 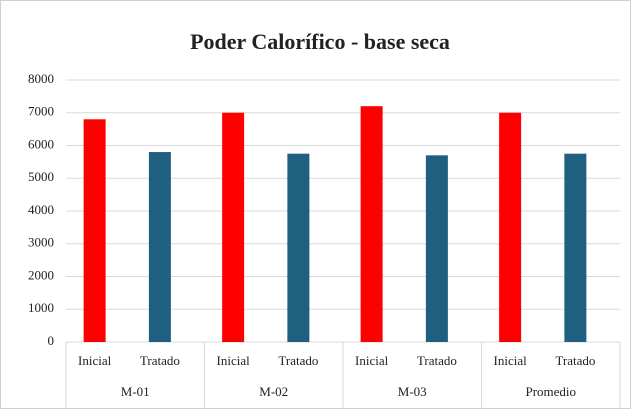 I want to click on y-tick-label: 3000, so click(x=41, y=242).